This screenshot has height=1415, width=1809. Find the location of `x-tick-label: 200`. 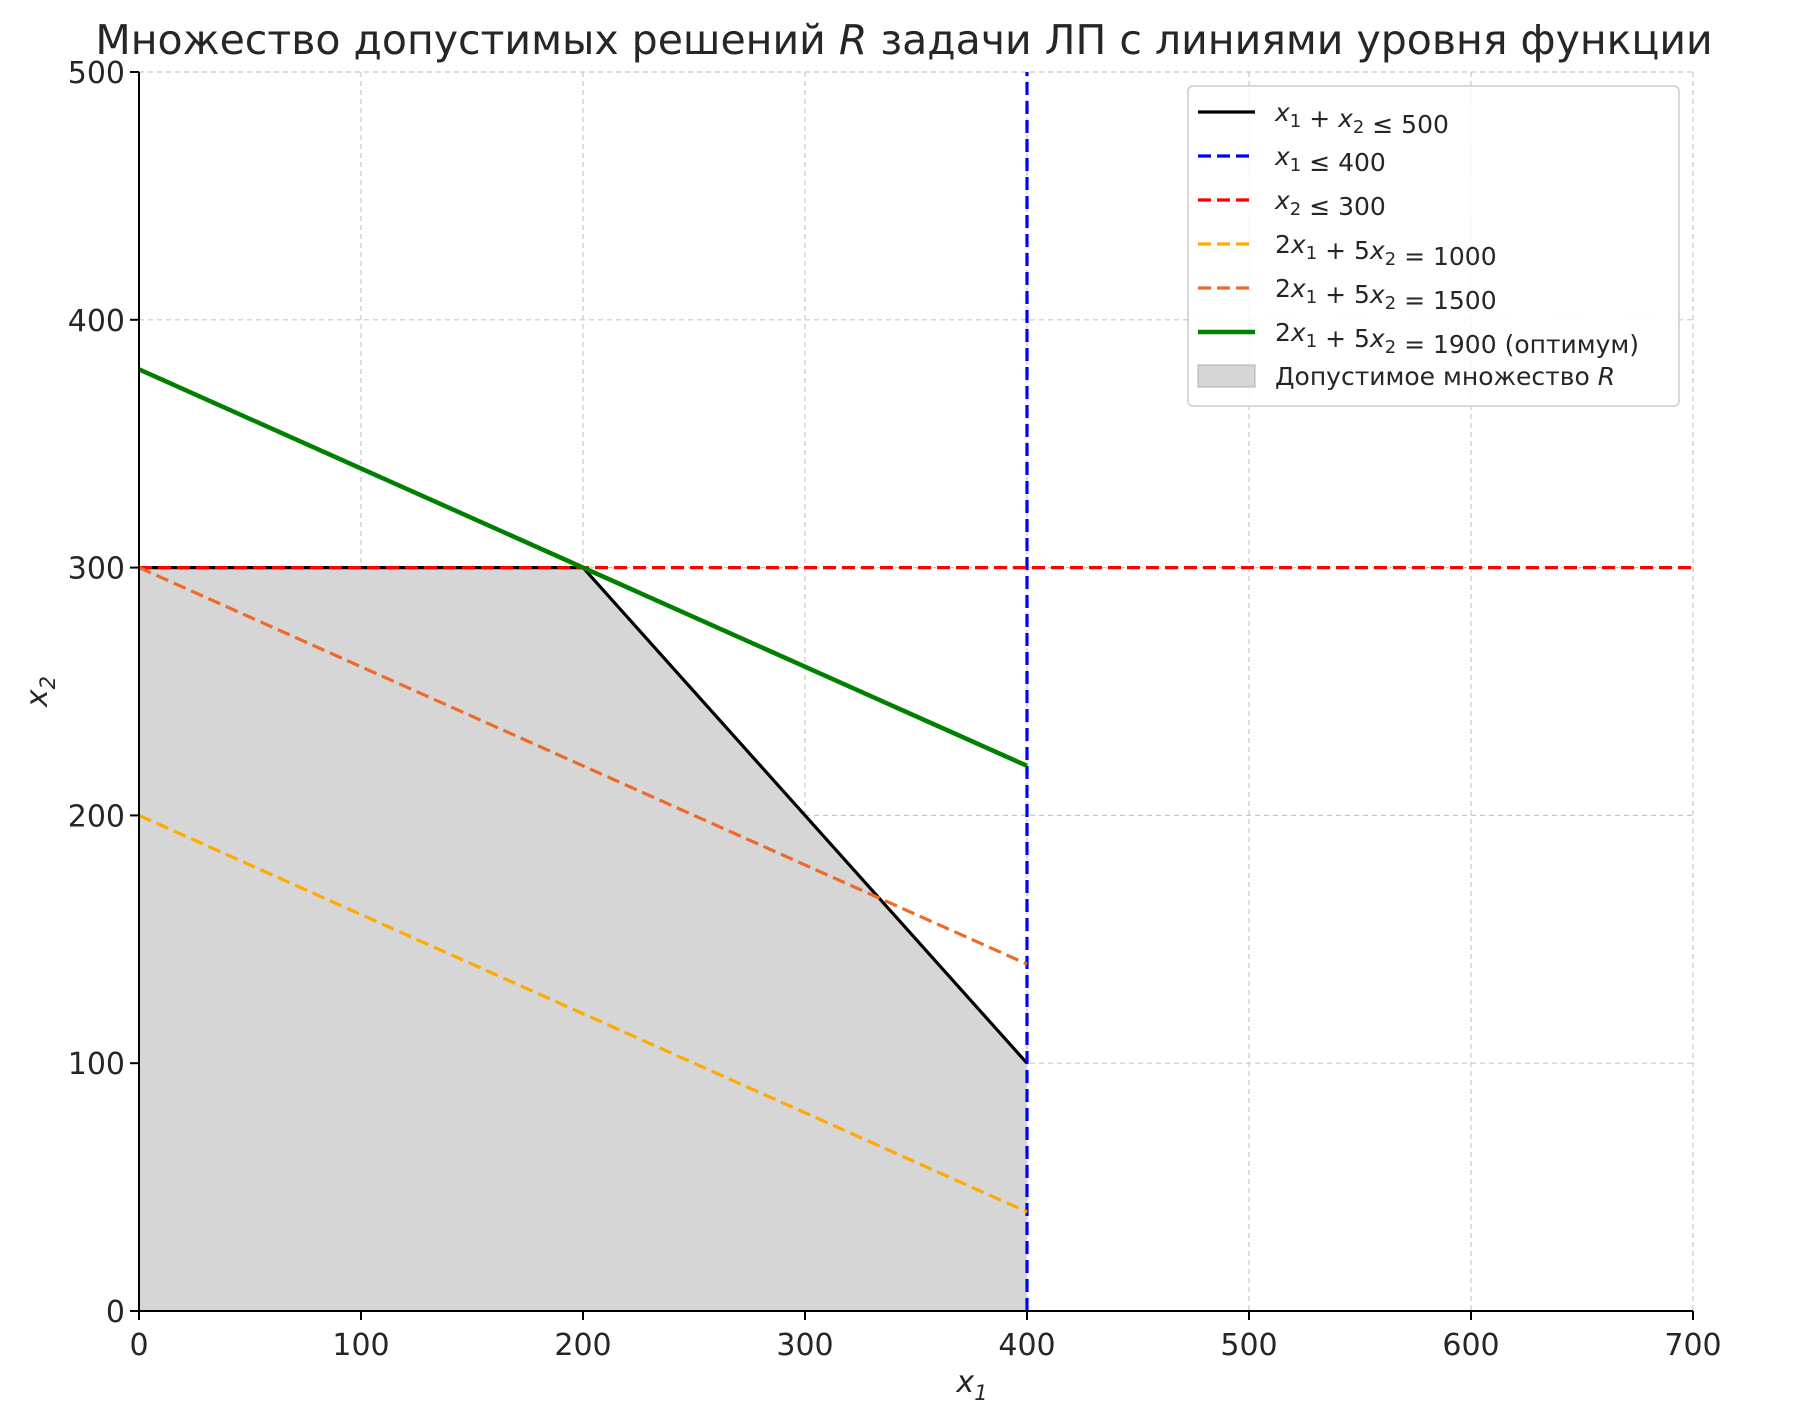

x-tick-label: 200 is located at coordinates (582, 1345).